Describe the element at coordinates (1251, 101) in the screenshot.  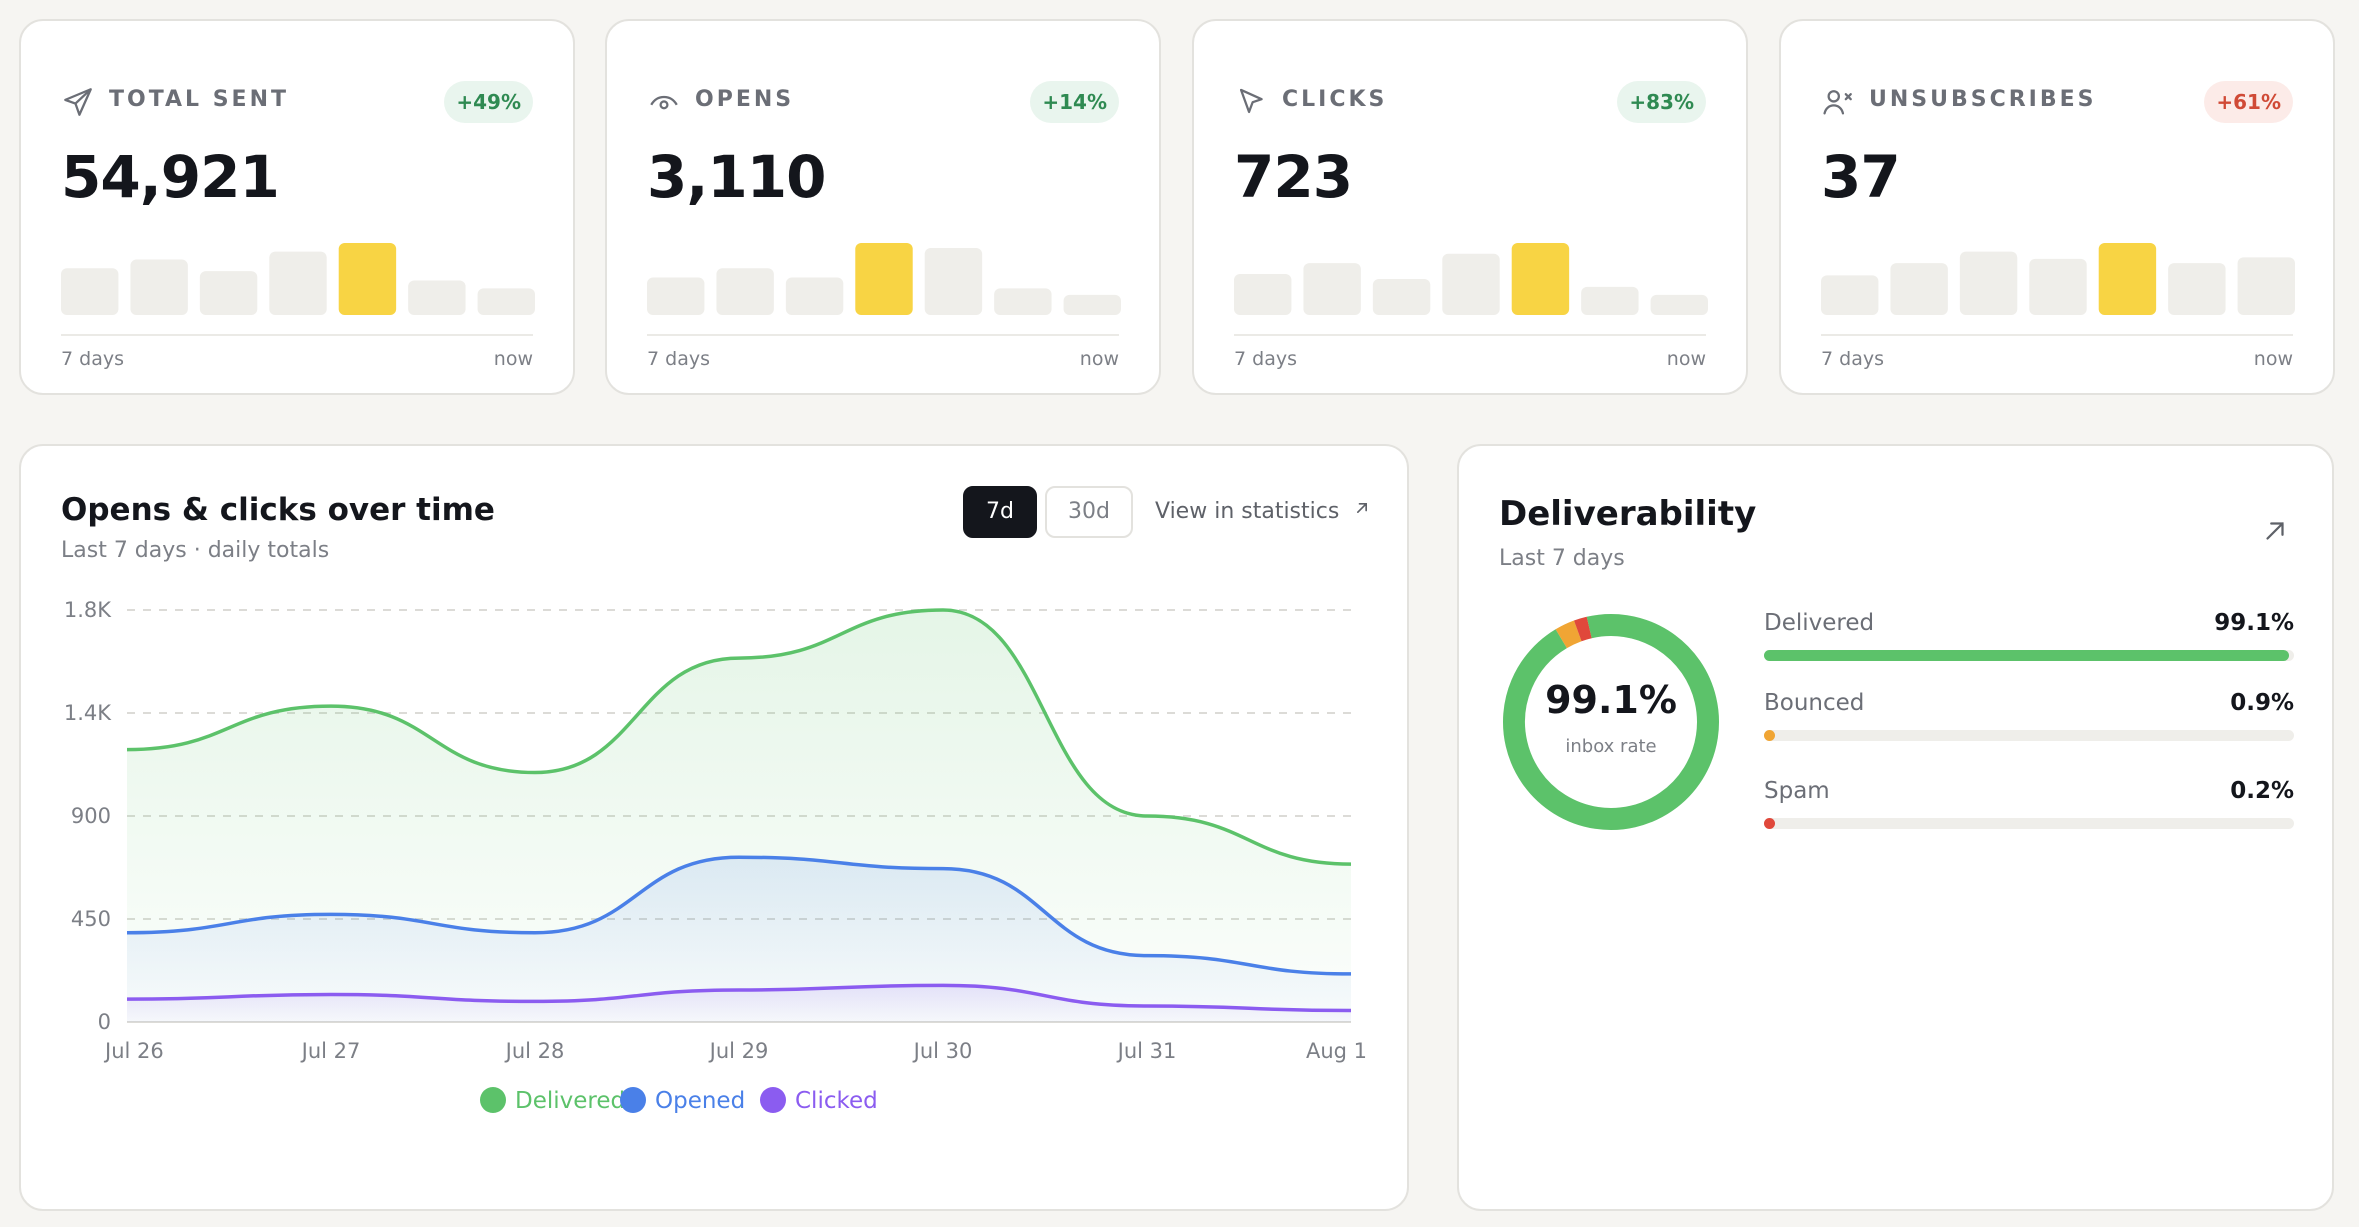
I see `cursor-icon` at that location.